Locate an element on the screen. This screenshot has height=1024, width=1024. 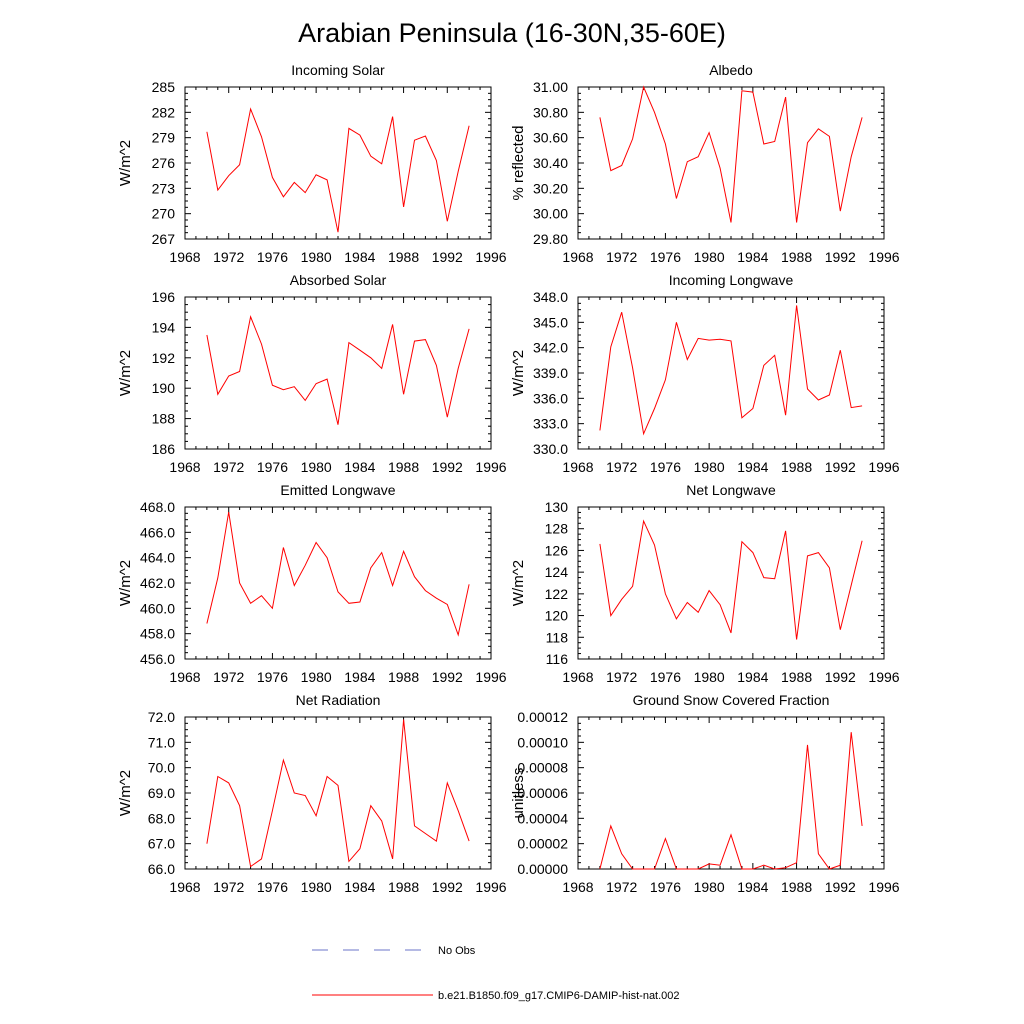
y-tick-label: 0.00008 is located at coordinates (542, 768).